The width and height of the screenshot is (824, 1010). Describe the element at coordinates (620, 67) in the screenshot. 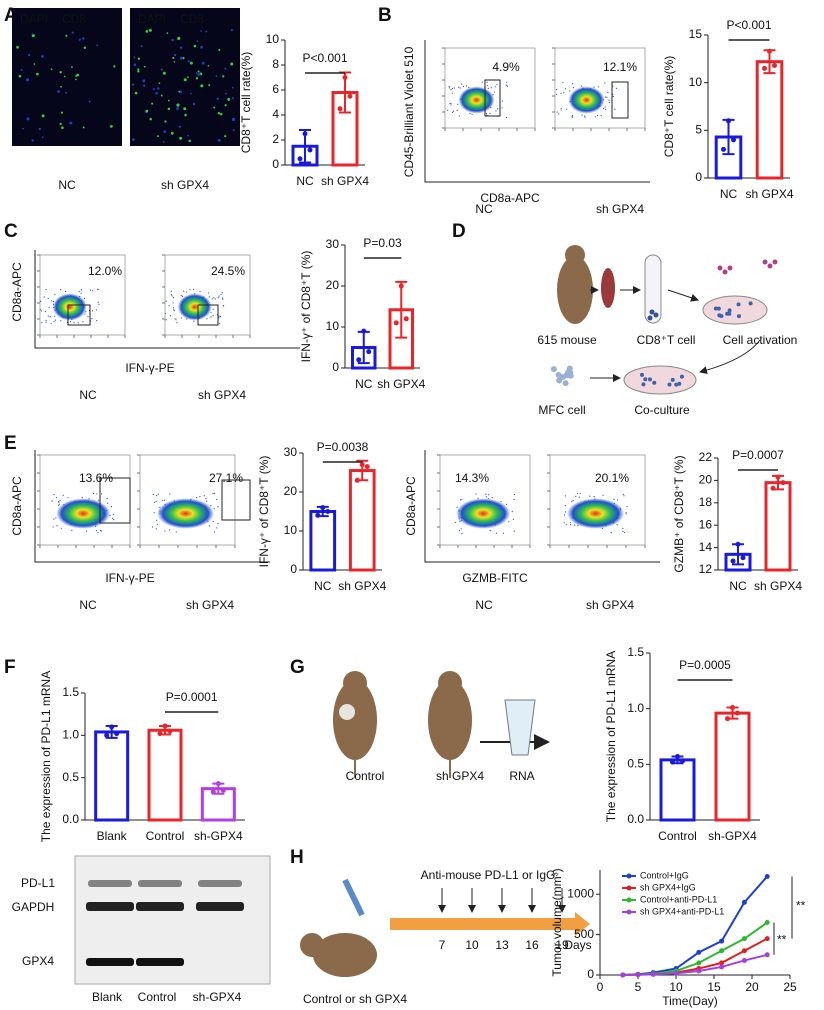

I see `gate-percent: 12.1%` at that location.